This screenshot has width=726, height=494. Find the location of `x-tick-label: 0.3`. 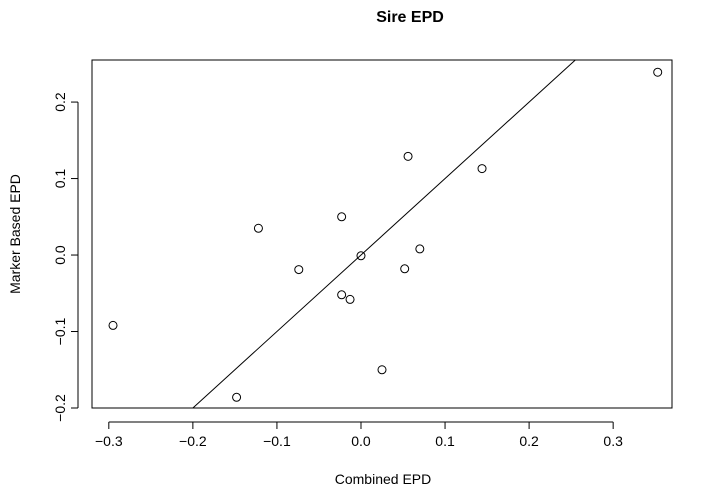

x-tick-label: 0.3 is located at coordinates (613, 441).